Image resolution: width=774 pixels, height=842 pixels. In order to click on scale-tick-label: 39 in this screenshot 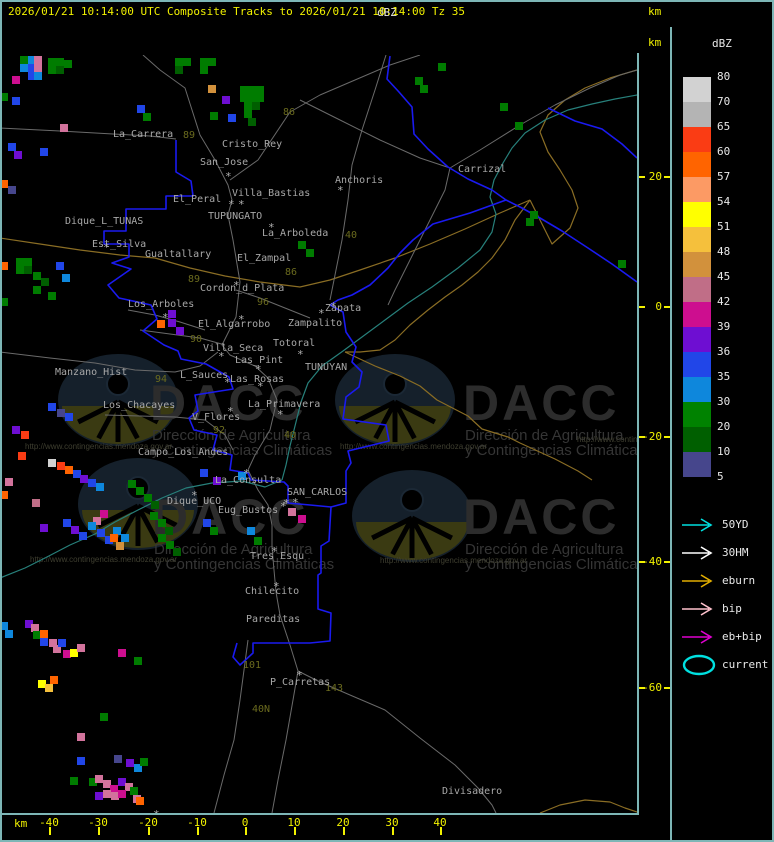, I will do `click(724, 326)`.